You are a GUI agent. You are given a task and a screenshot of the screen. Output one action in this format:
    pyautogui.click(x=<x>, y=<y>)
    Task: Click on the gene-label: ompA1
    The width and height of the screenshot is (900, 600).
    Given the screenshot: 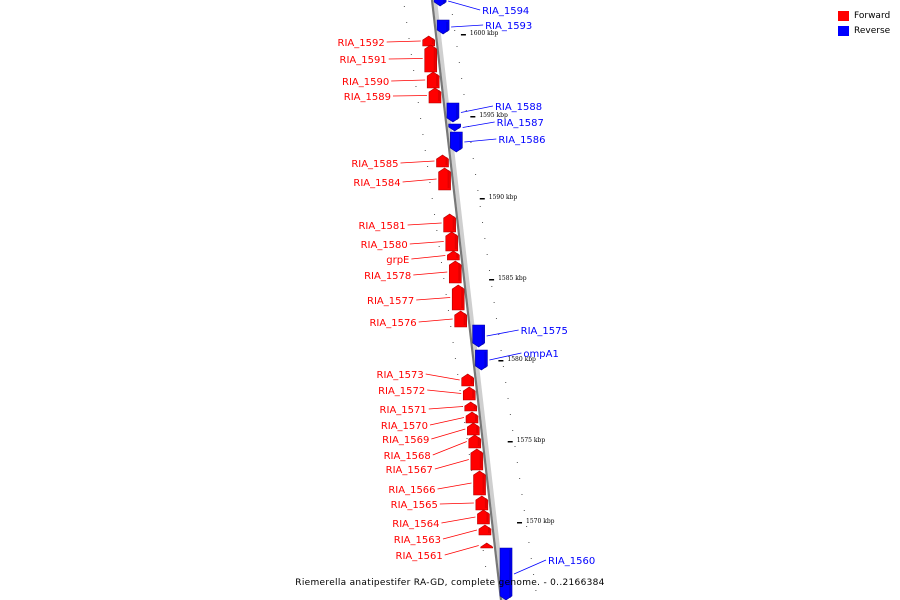 What is the action you would take?
    pyautogui.click(x=540, y=354)
    